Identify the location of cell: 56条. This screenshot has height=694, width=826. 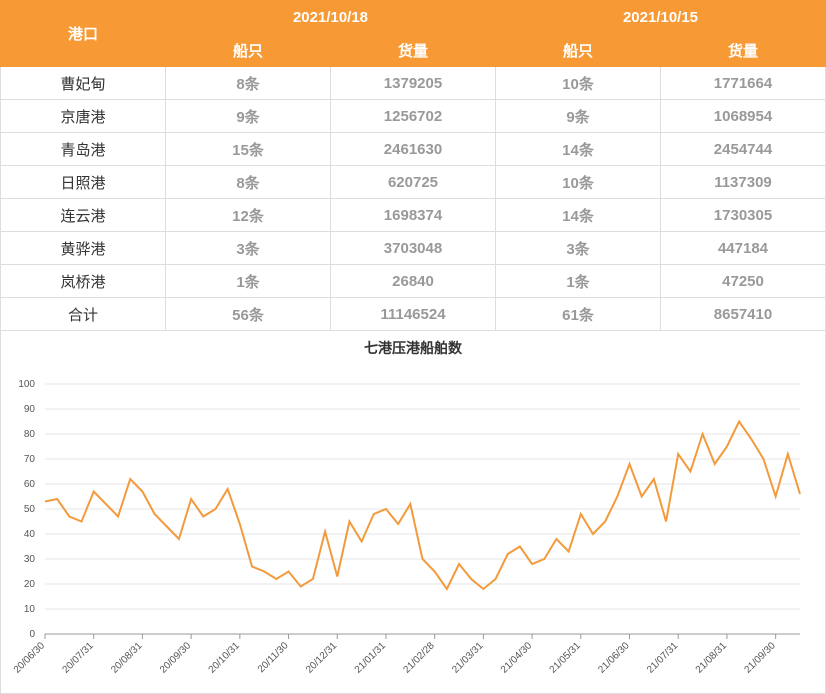
(248, 314).